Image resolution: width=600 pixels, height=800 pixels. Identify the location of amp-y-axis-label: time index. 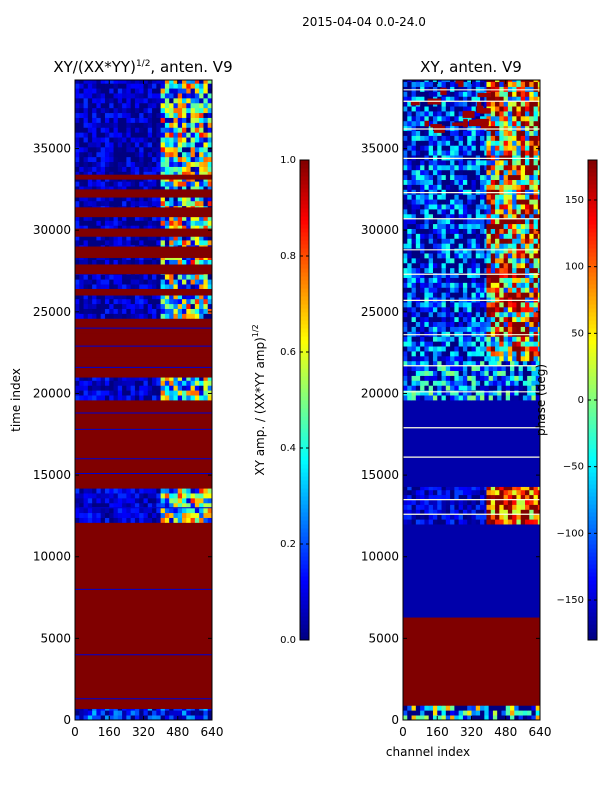
(16, 400).